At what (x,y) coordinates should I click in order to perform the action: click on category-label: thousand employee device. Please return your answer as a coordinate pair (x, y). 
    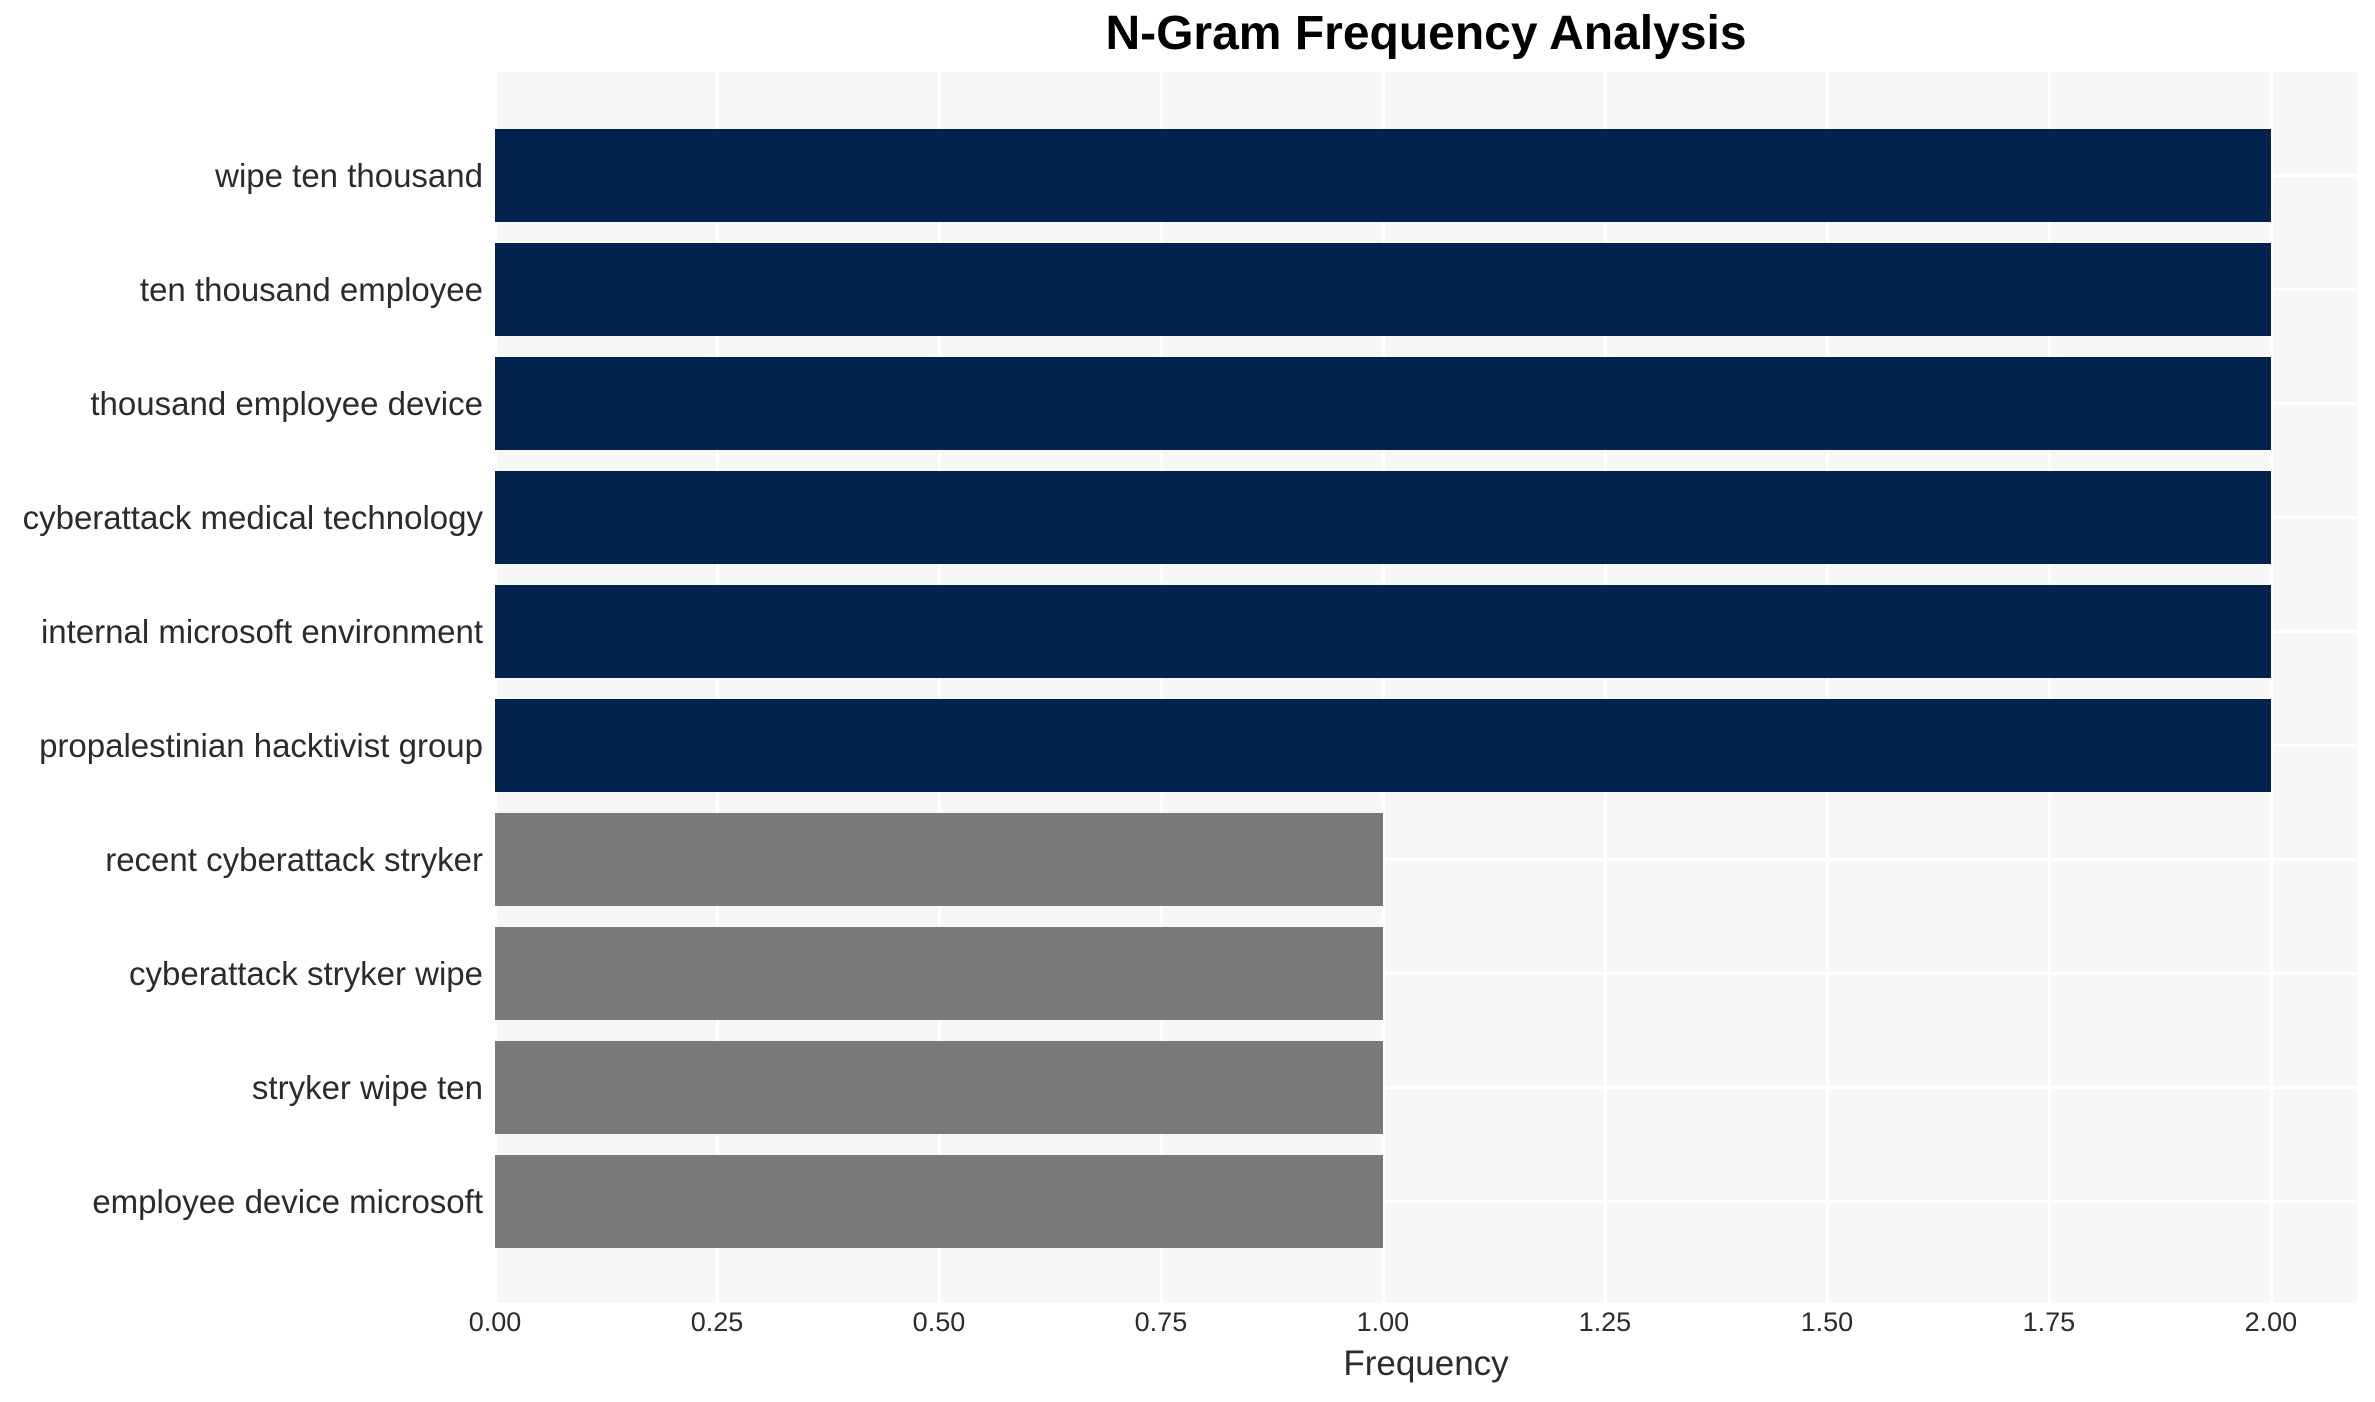
    Looking at the image, I should click on (286, 403).